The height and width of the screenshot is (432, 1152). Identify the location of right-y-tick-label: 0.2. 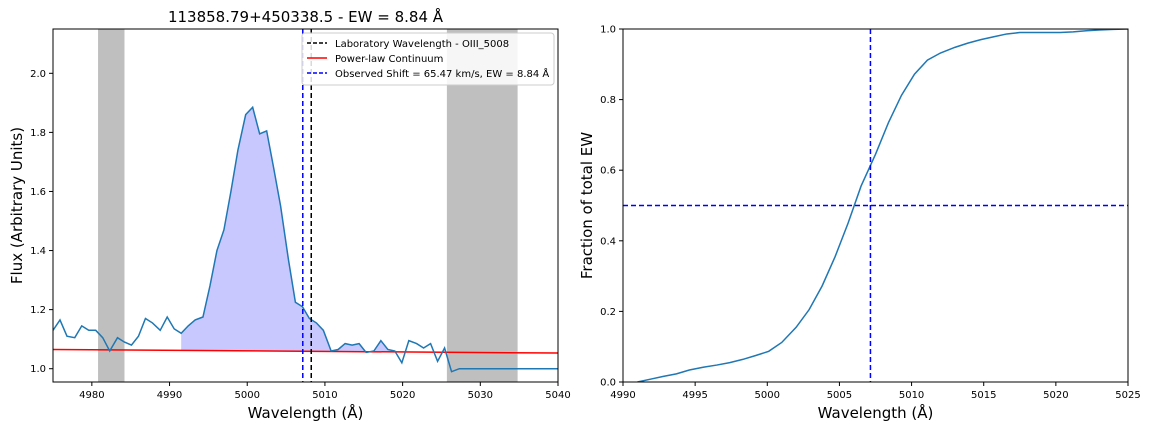
(608, 312).